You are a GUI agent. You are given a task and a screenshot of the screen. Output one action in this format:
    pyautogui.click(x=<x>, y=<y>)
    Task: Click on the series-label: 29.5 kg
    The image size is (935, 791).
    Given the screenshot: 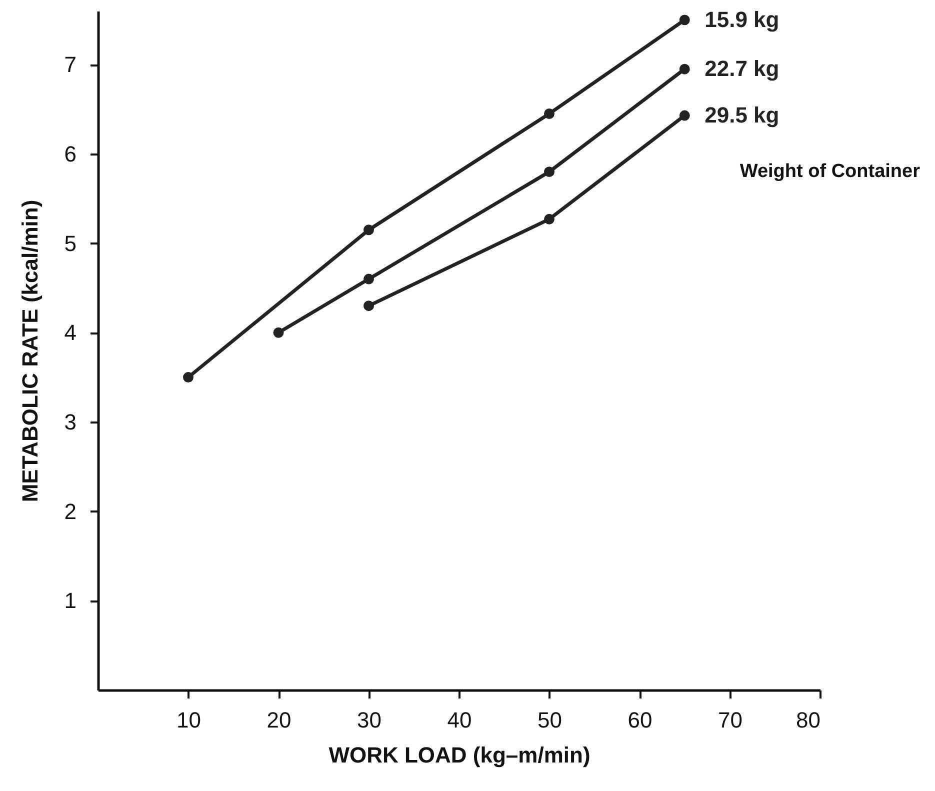 What is the action you would take?
    pyautogui.click(x=742, y=115)
    